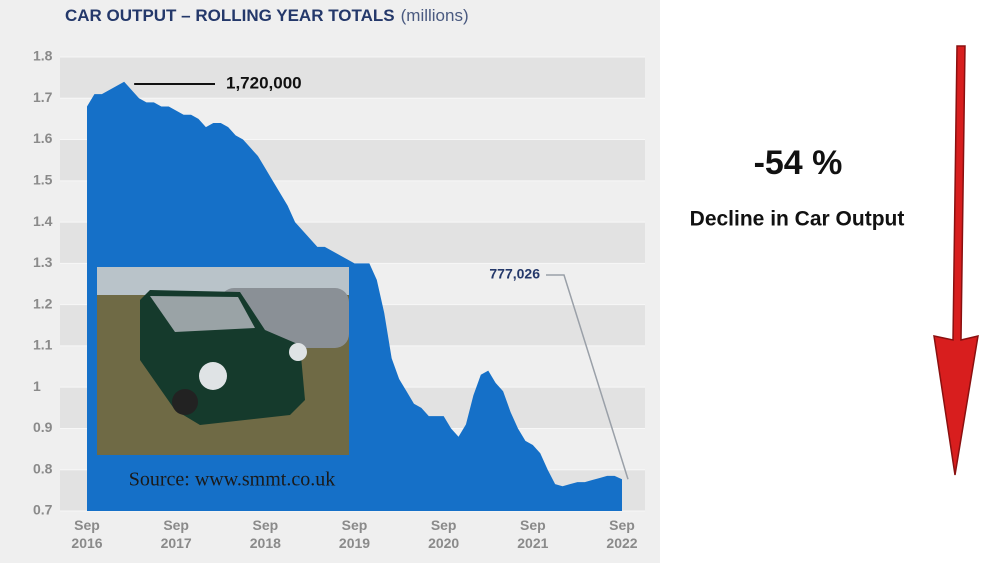 The width and height of the screenshot is (1000, 563). Describe the element at coordinates (43, 97) in the screenshot. I see `y-tick-label: 1.7` at that location.